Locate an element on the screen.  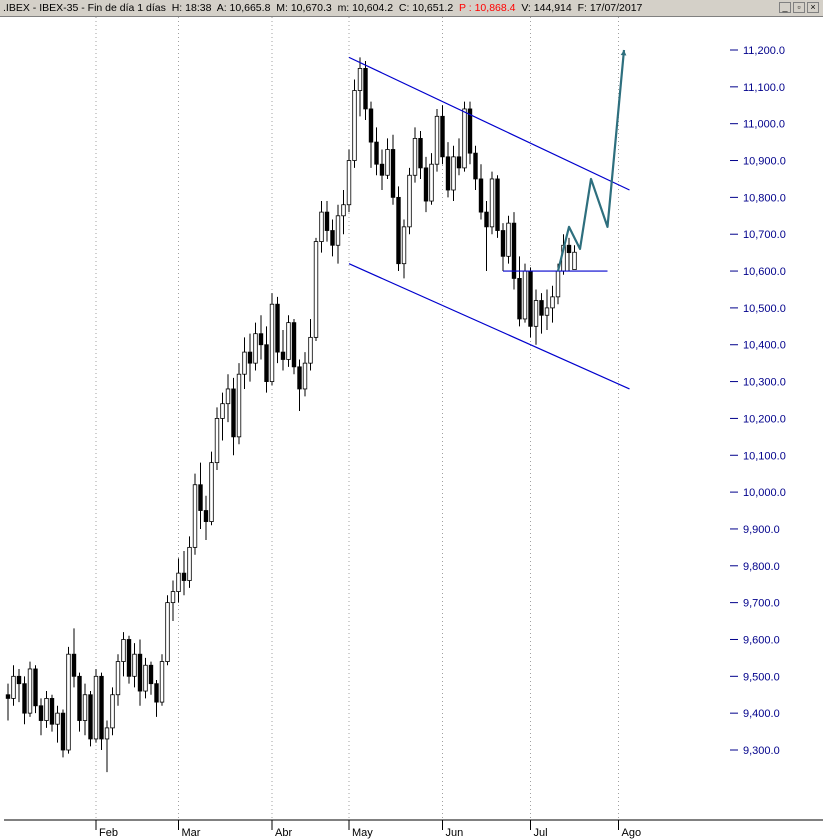
restore-button: ▫ is located at coordinates (799, 7).